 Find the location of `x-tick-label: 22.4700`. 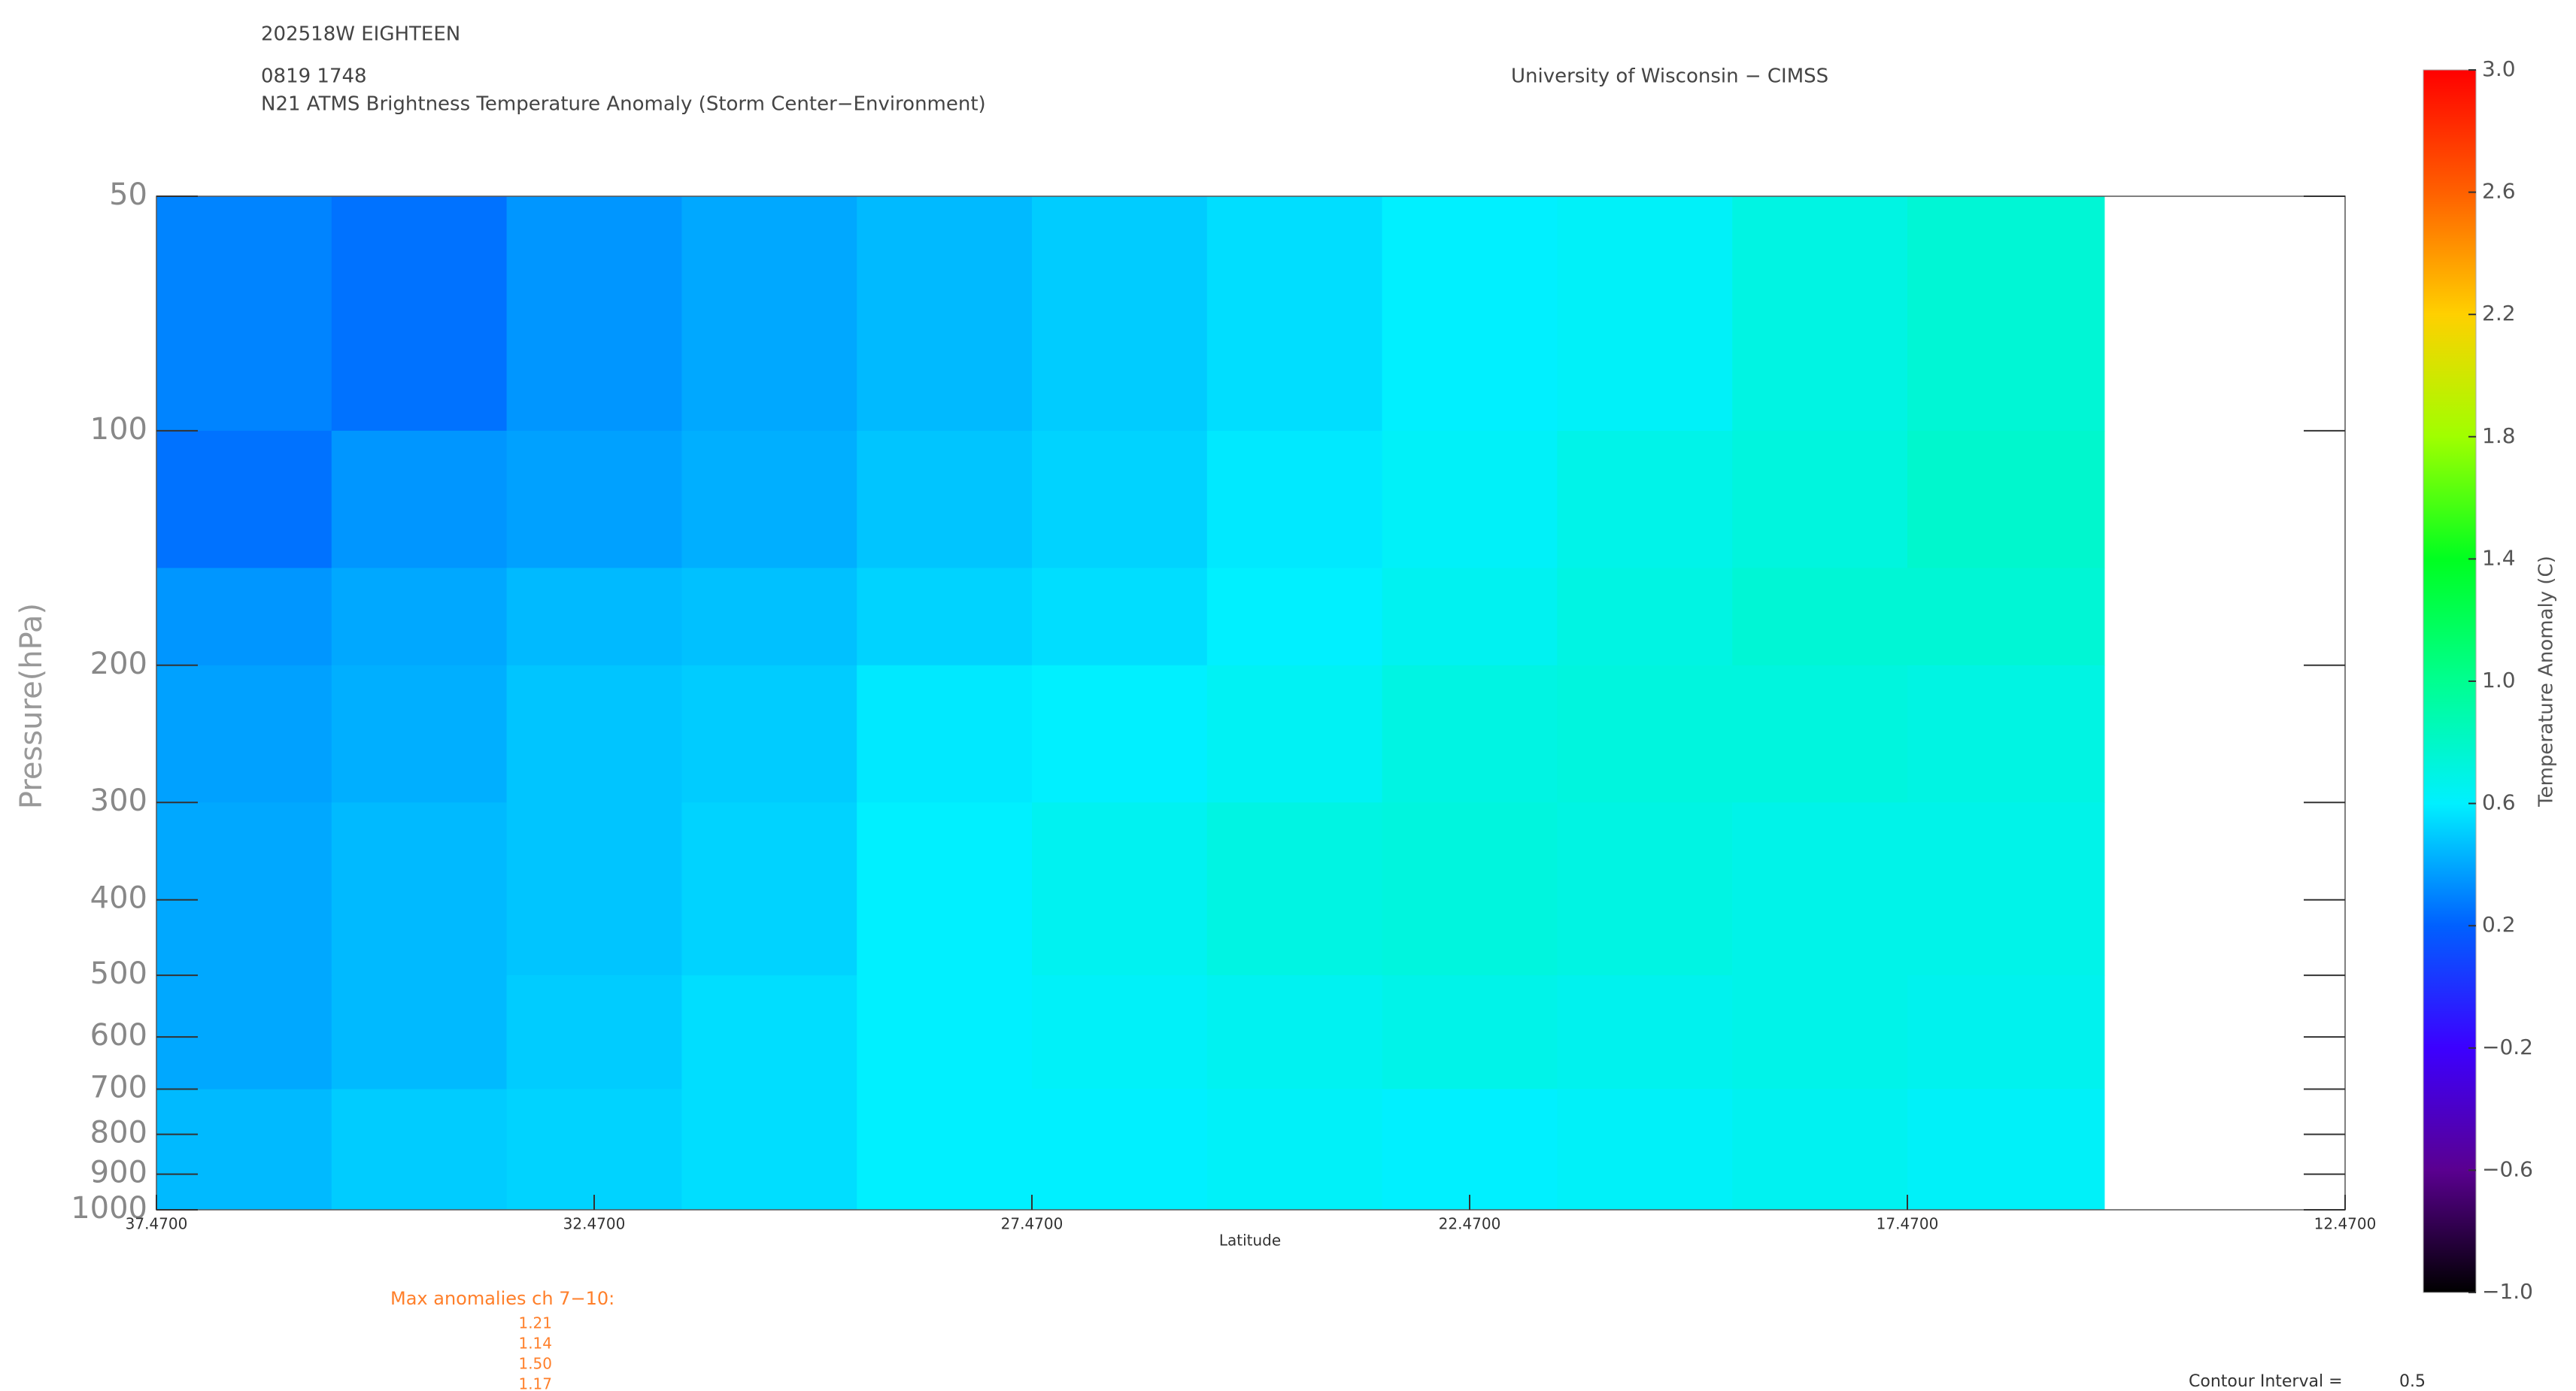

x-tick-label: 22.4700 is located at coordinates (1470, 1224).